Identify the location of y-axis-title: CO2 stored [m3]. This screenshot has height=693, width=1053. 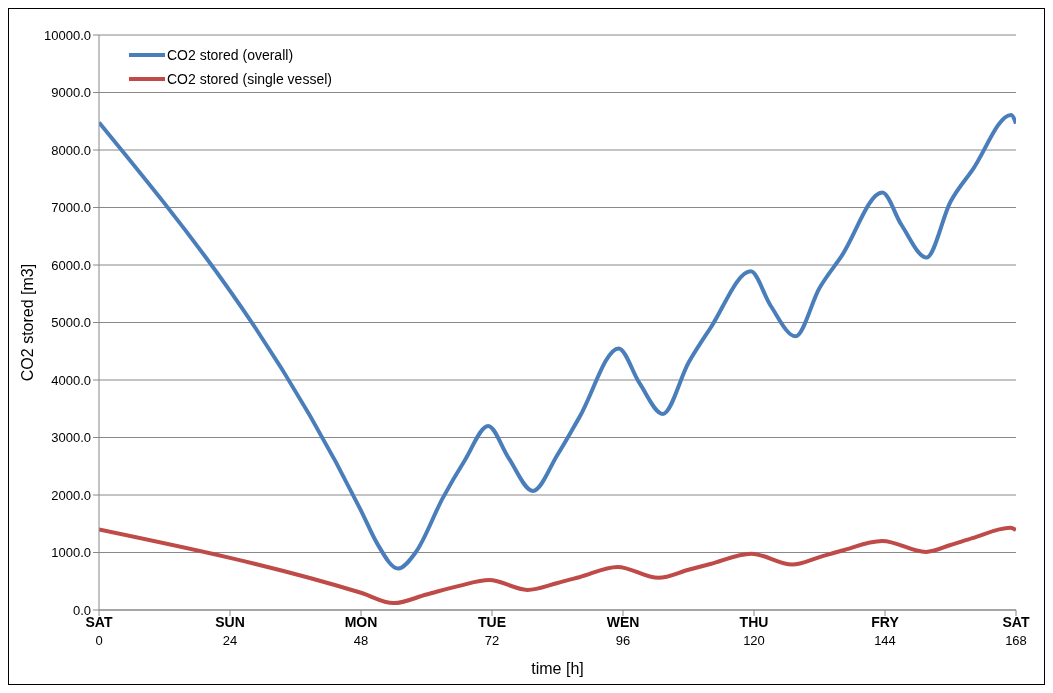
(27, 322).